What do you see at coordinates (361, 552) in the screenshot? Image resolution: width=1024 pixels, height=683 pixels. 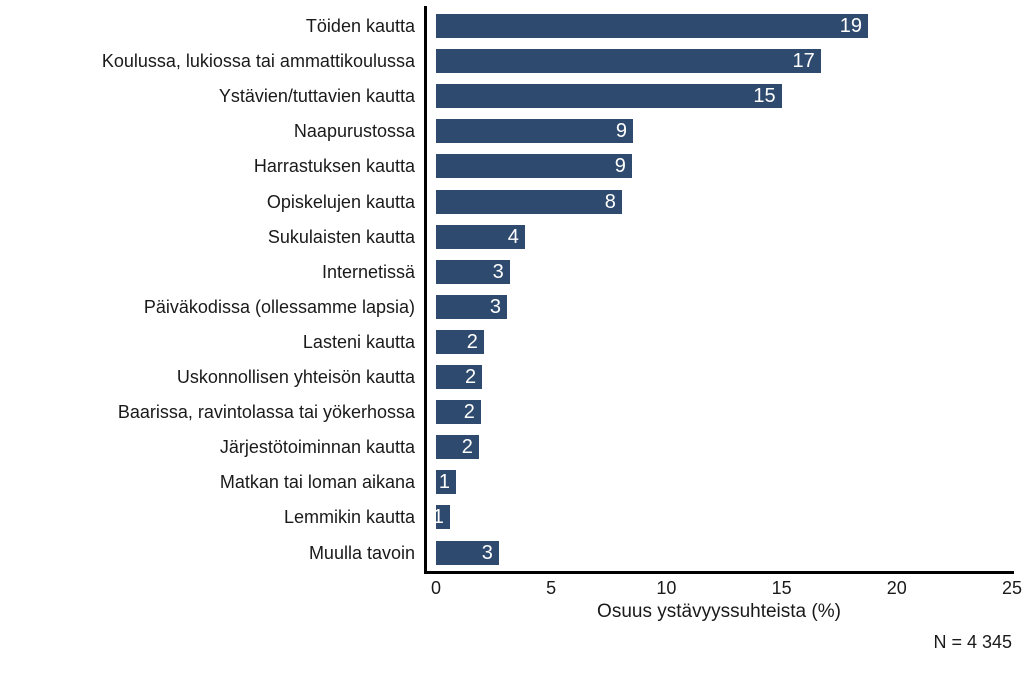 I see `category-label: Muulla tavoin` at bounding box center [361, 552].